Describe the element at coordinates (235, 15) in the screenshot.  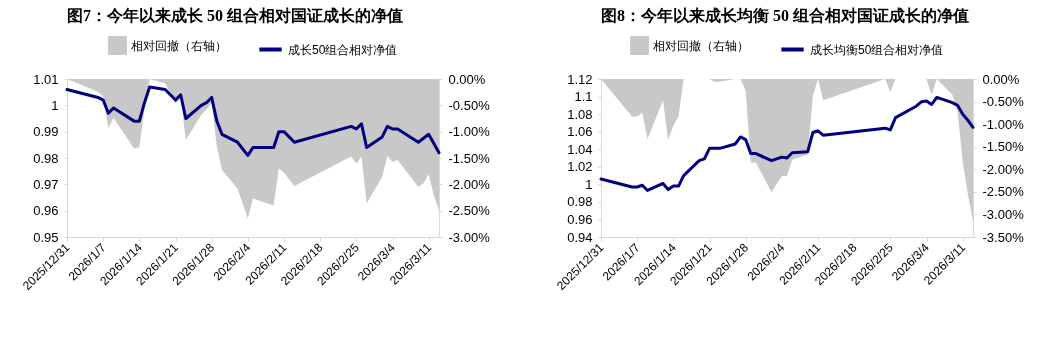
I see `chart-title: 图7：今年以来成长 50 组合相对国证成长的净值` at that location.